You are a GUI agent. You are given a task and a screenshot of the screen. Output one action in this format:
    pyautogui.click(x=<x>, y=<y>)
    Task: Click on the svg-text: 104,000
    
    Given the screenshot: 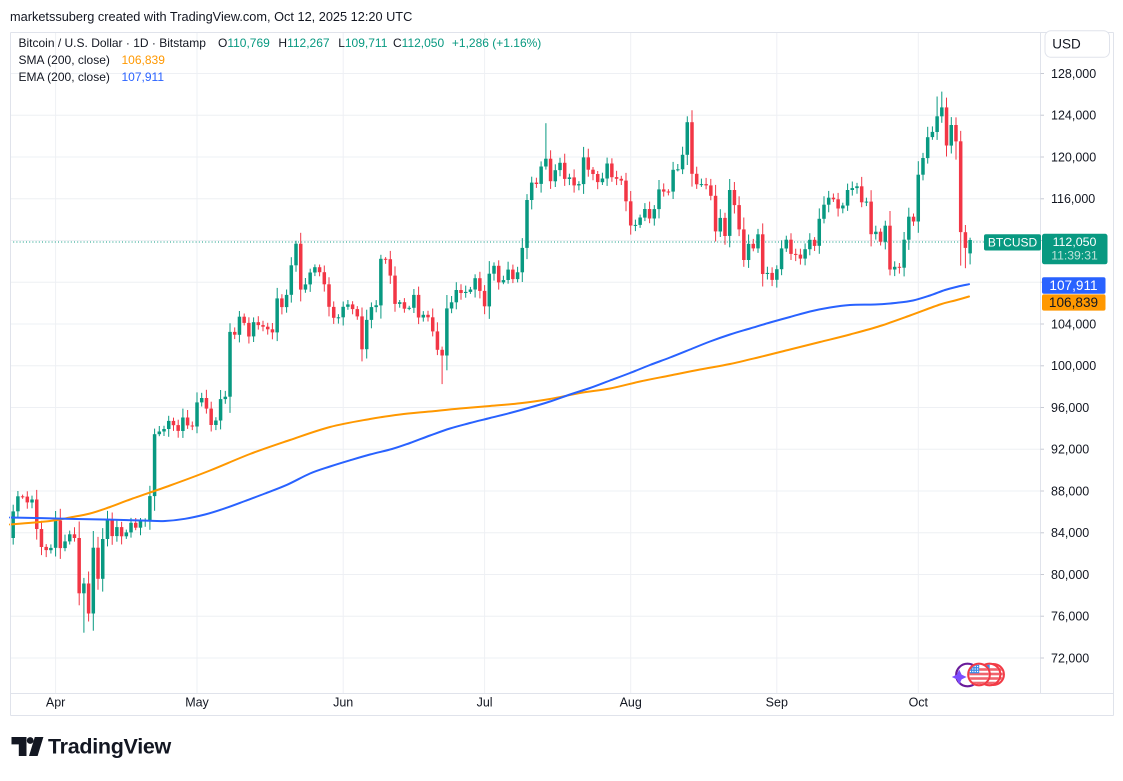 What is the action you would take?
    pyautogui.click(x=1073, y=324)
    